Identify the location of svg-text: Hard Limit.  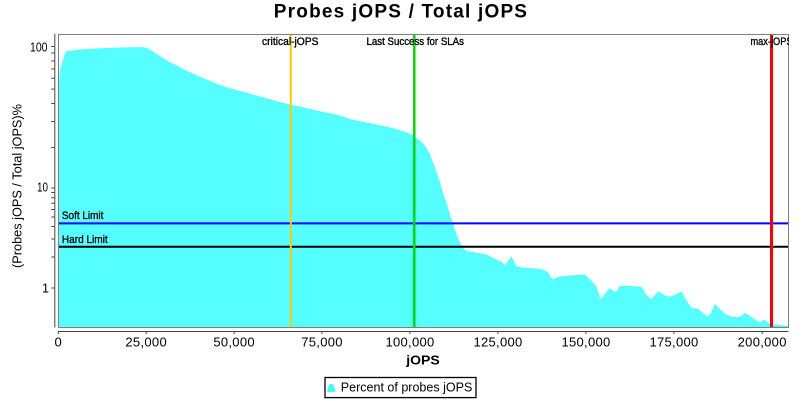
(85, 240).